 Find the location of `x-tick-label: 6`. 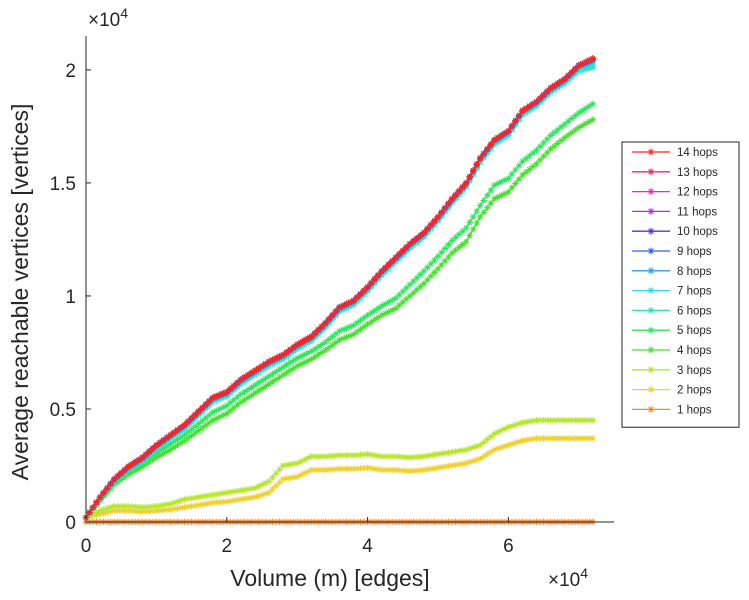

x-tick-label: 6 is located at coordinates (508, 546).